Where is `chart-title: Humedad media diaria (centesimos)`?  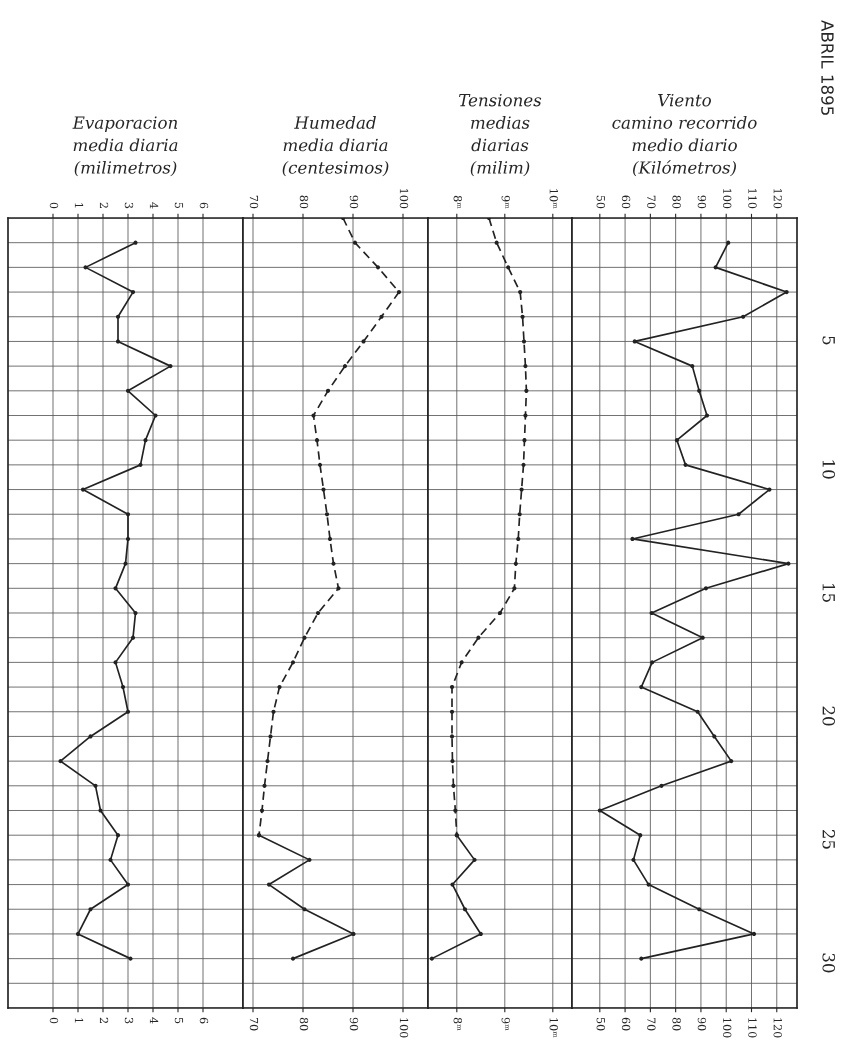 chart-title: Humedad media diaria (centesimos) is located at coordinates (335, 146).